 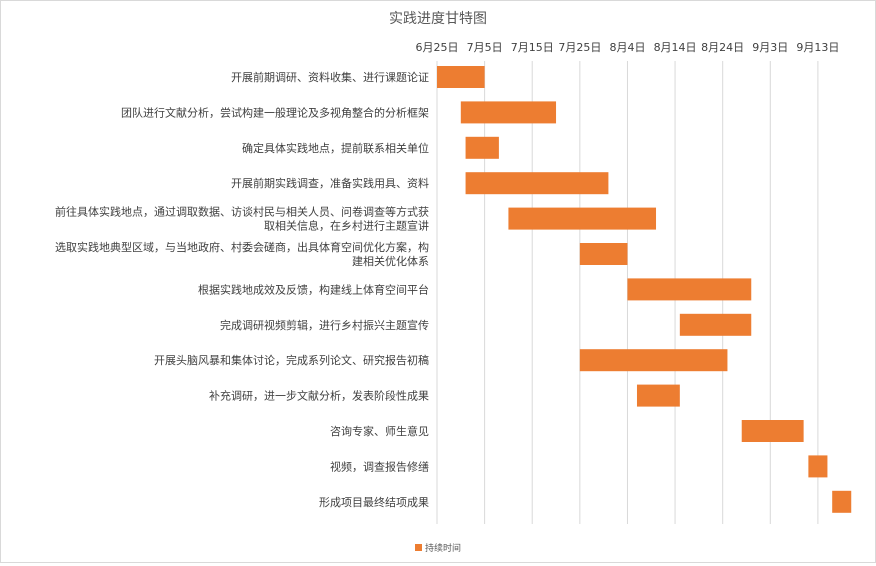 What do you see at coordinates (379, 466) in the screenshot?
I see `task-label: 视频，调查报告修缮` at bounding box center [379, 466].